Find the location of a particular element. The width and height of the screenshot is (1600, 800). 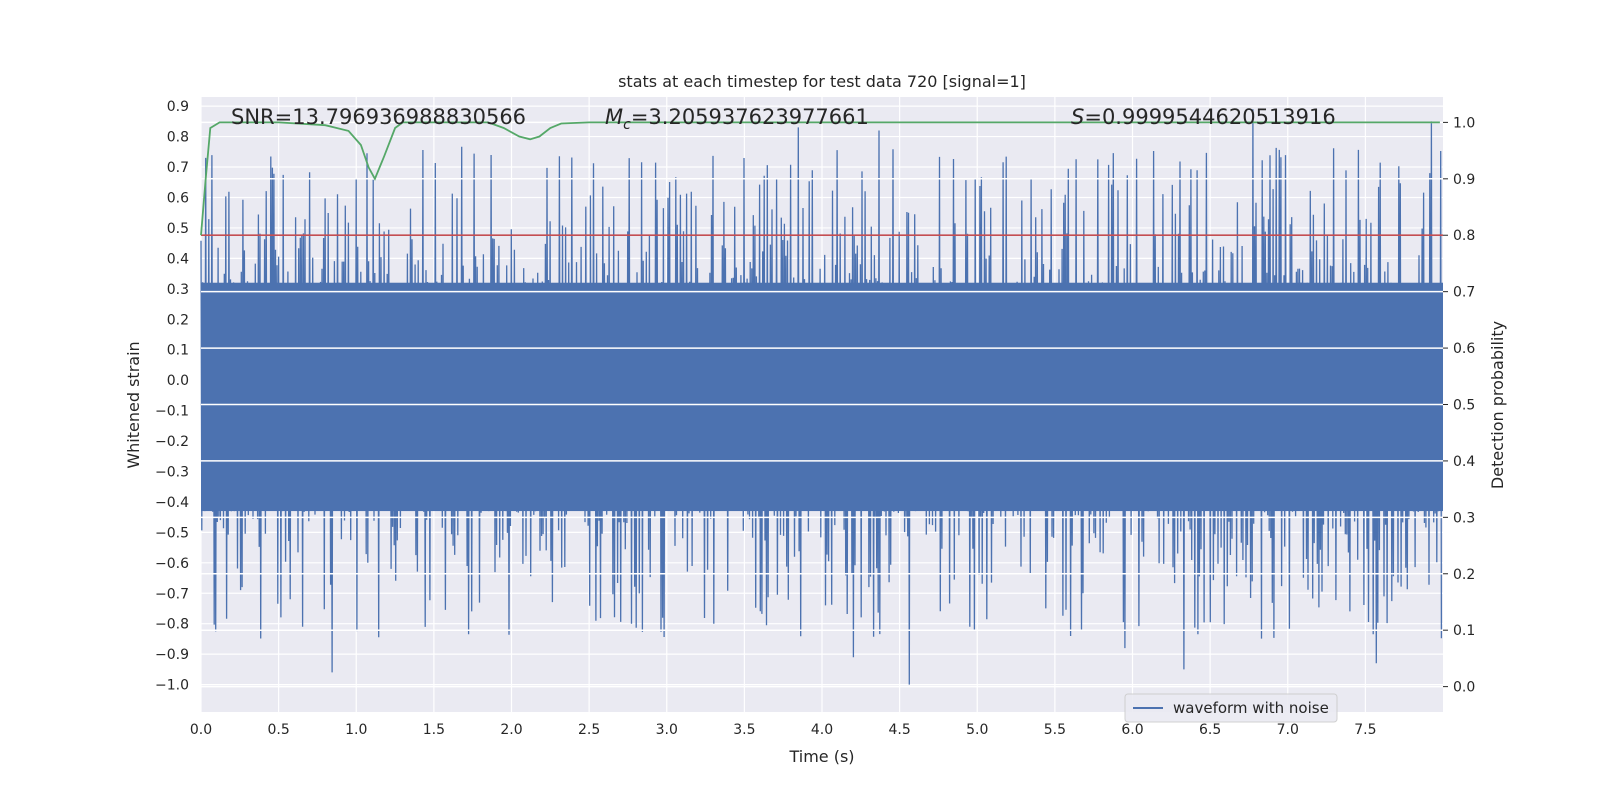

x-tick-label: 6.5 is located at coordinates (1210, 730).